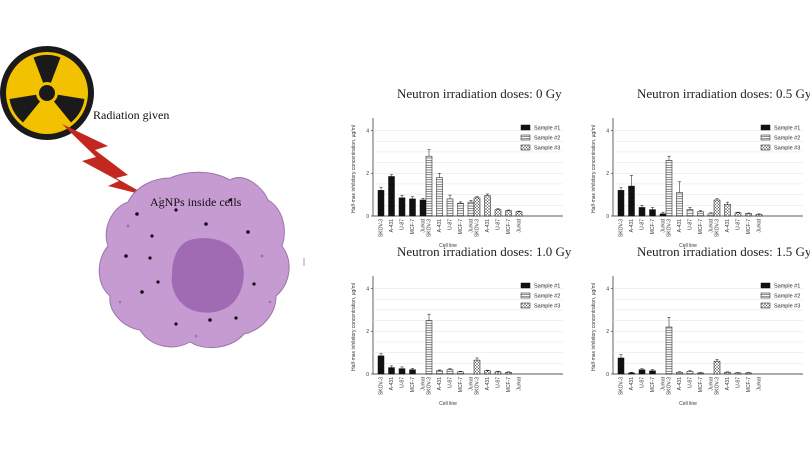 This screenshot has width=810, height=450. I want to click on nanoparticle-dots, so click(190, 262).